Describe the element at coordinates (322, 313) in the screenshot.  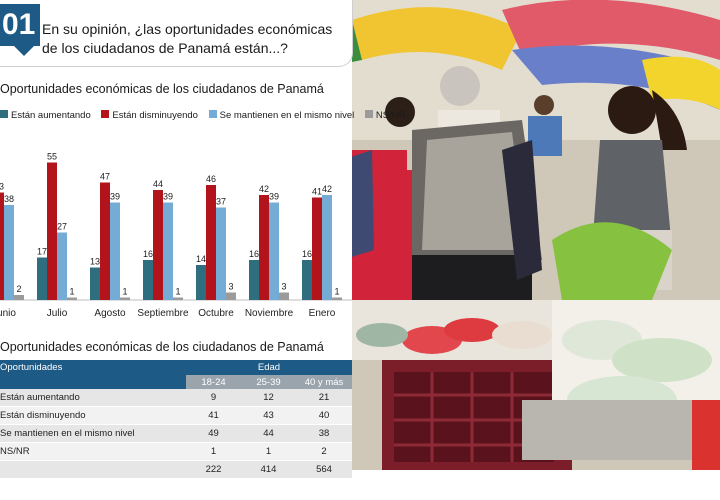
I see `x-tick-label: Enero` at that location.